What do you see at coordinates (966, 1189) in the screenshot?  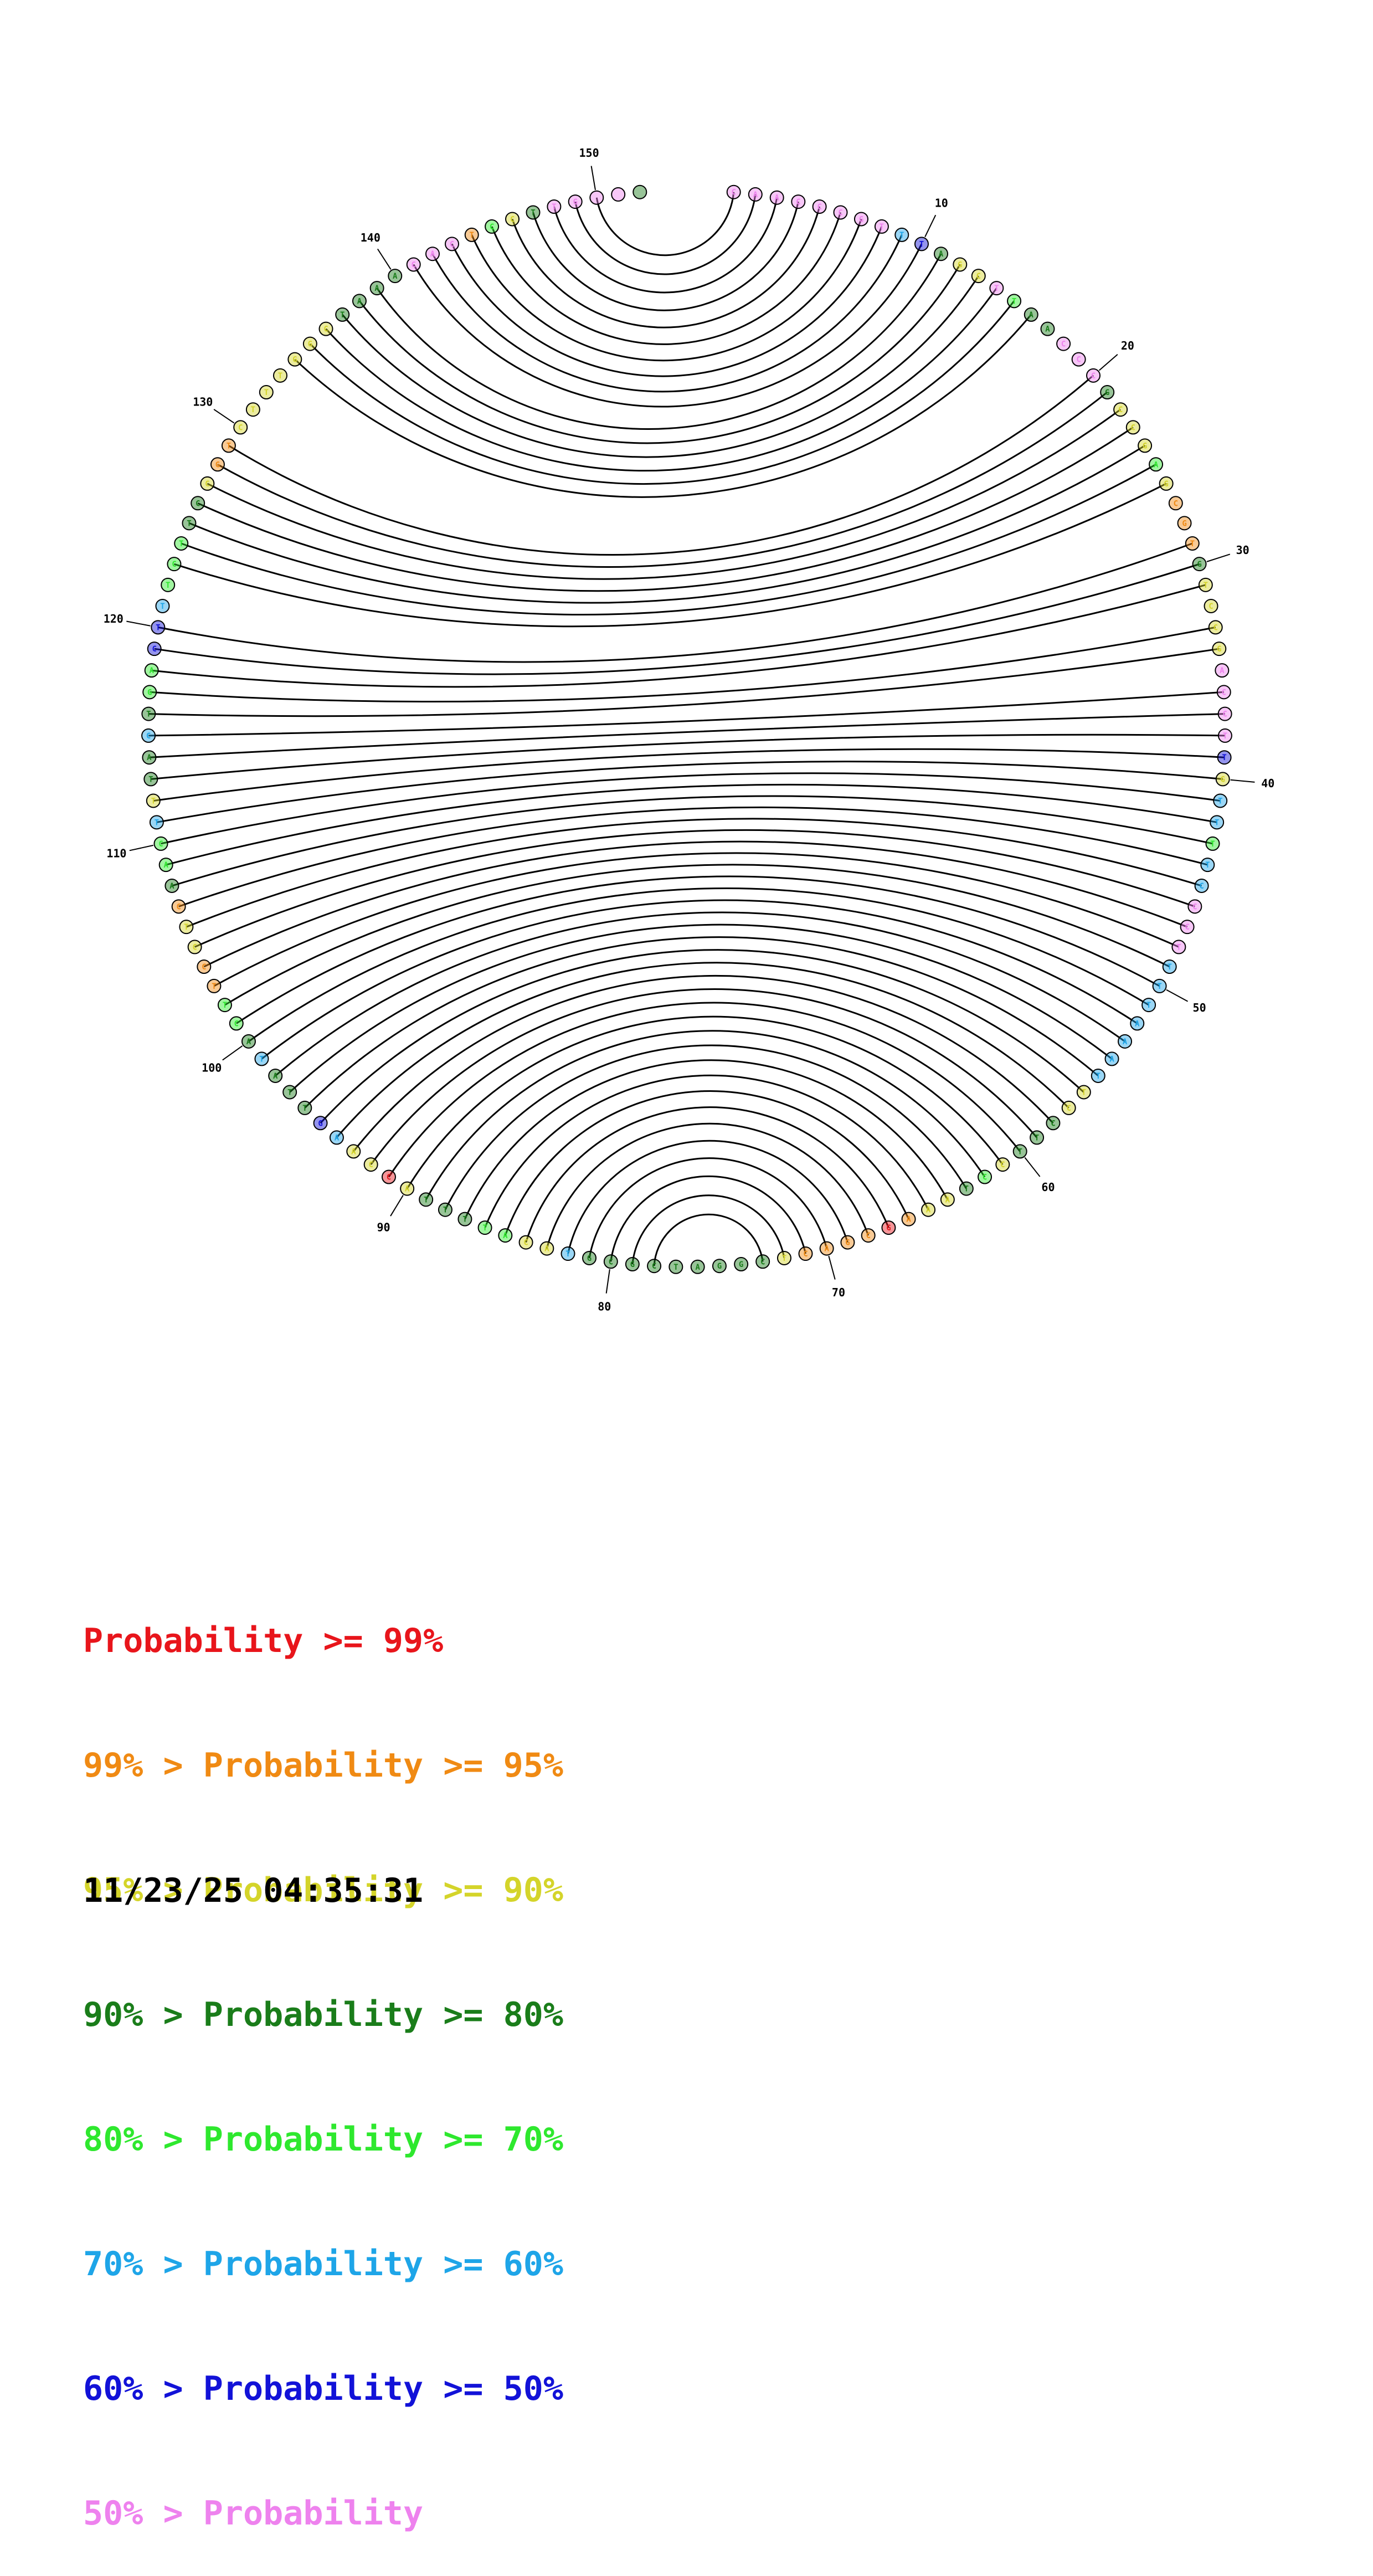 I see `nucleotide-letter-63: T` at bounding box center [966, 1189].